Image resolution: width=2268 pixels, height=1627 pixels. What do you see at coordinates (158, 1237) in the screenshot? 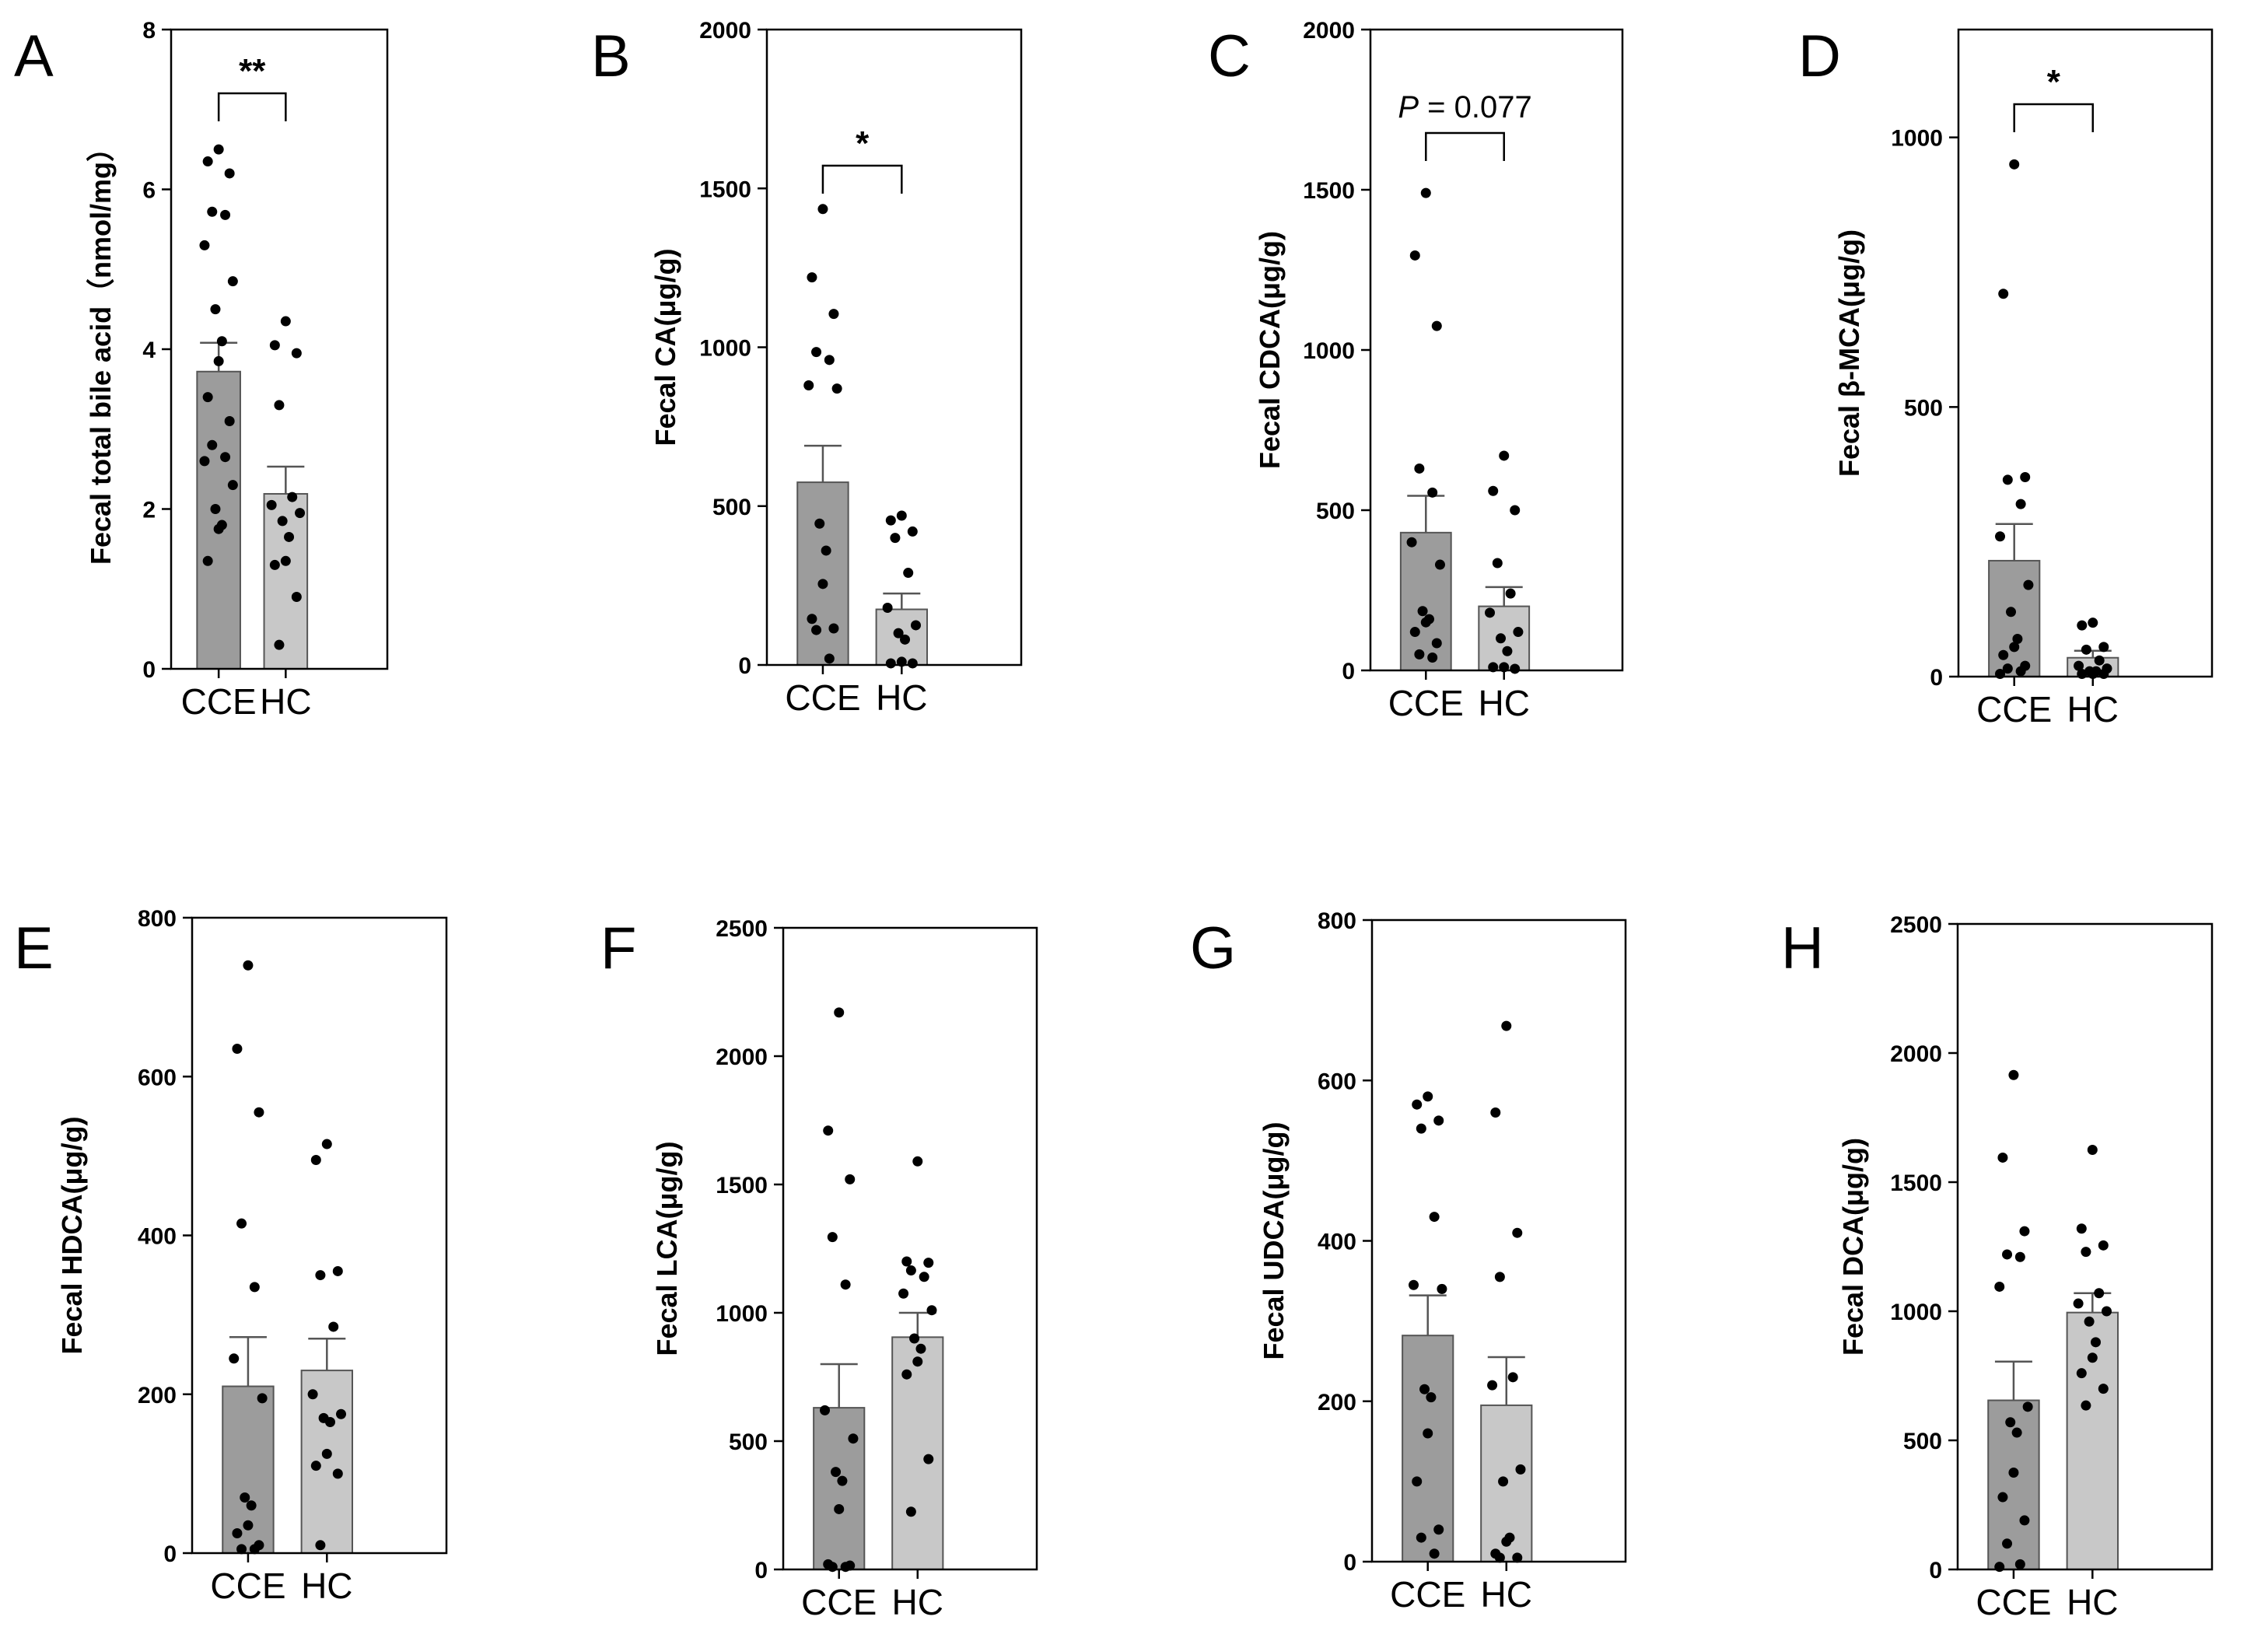
I see `y-tick-label: 400` at bounding box center [158, 1237].